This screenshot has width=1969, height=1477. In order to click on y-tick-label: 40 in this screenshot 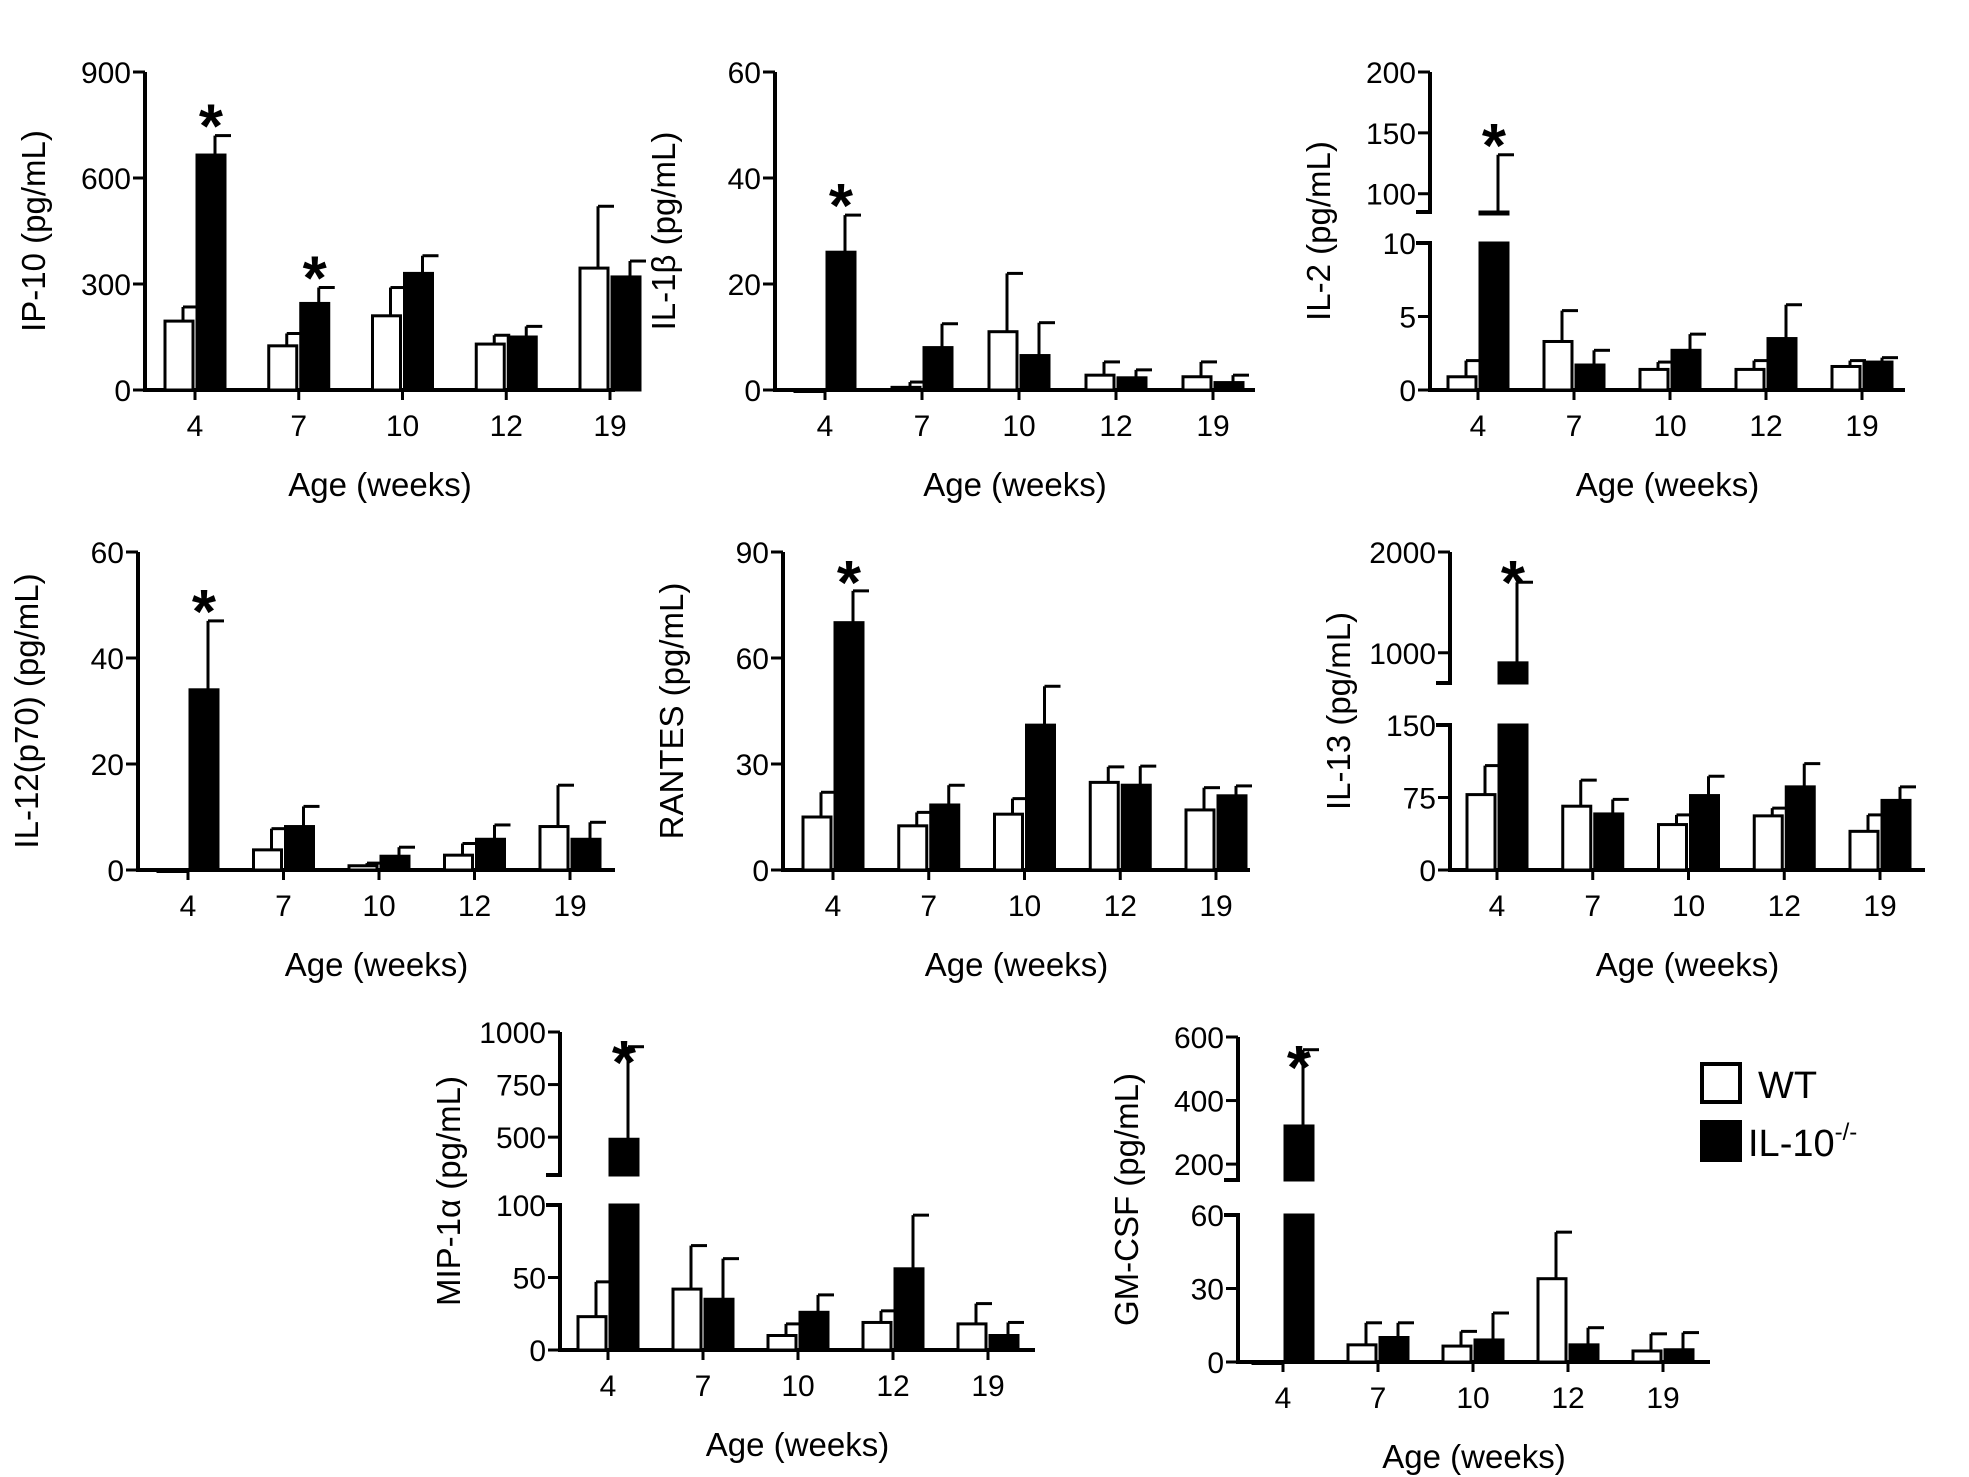, I will do `click(744, 179)`.